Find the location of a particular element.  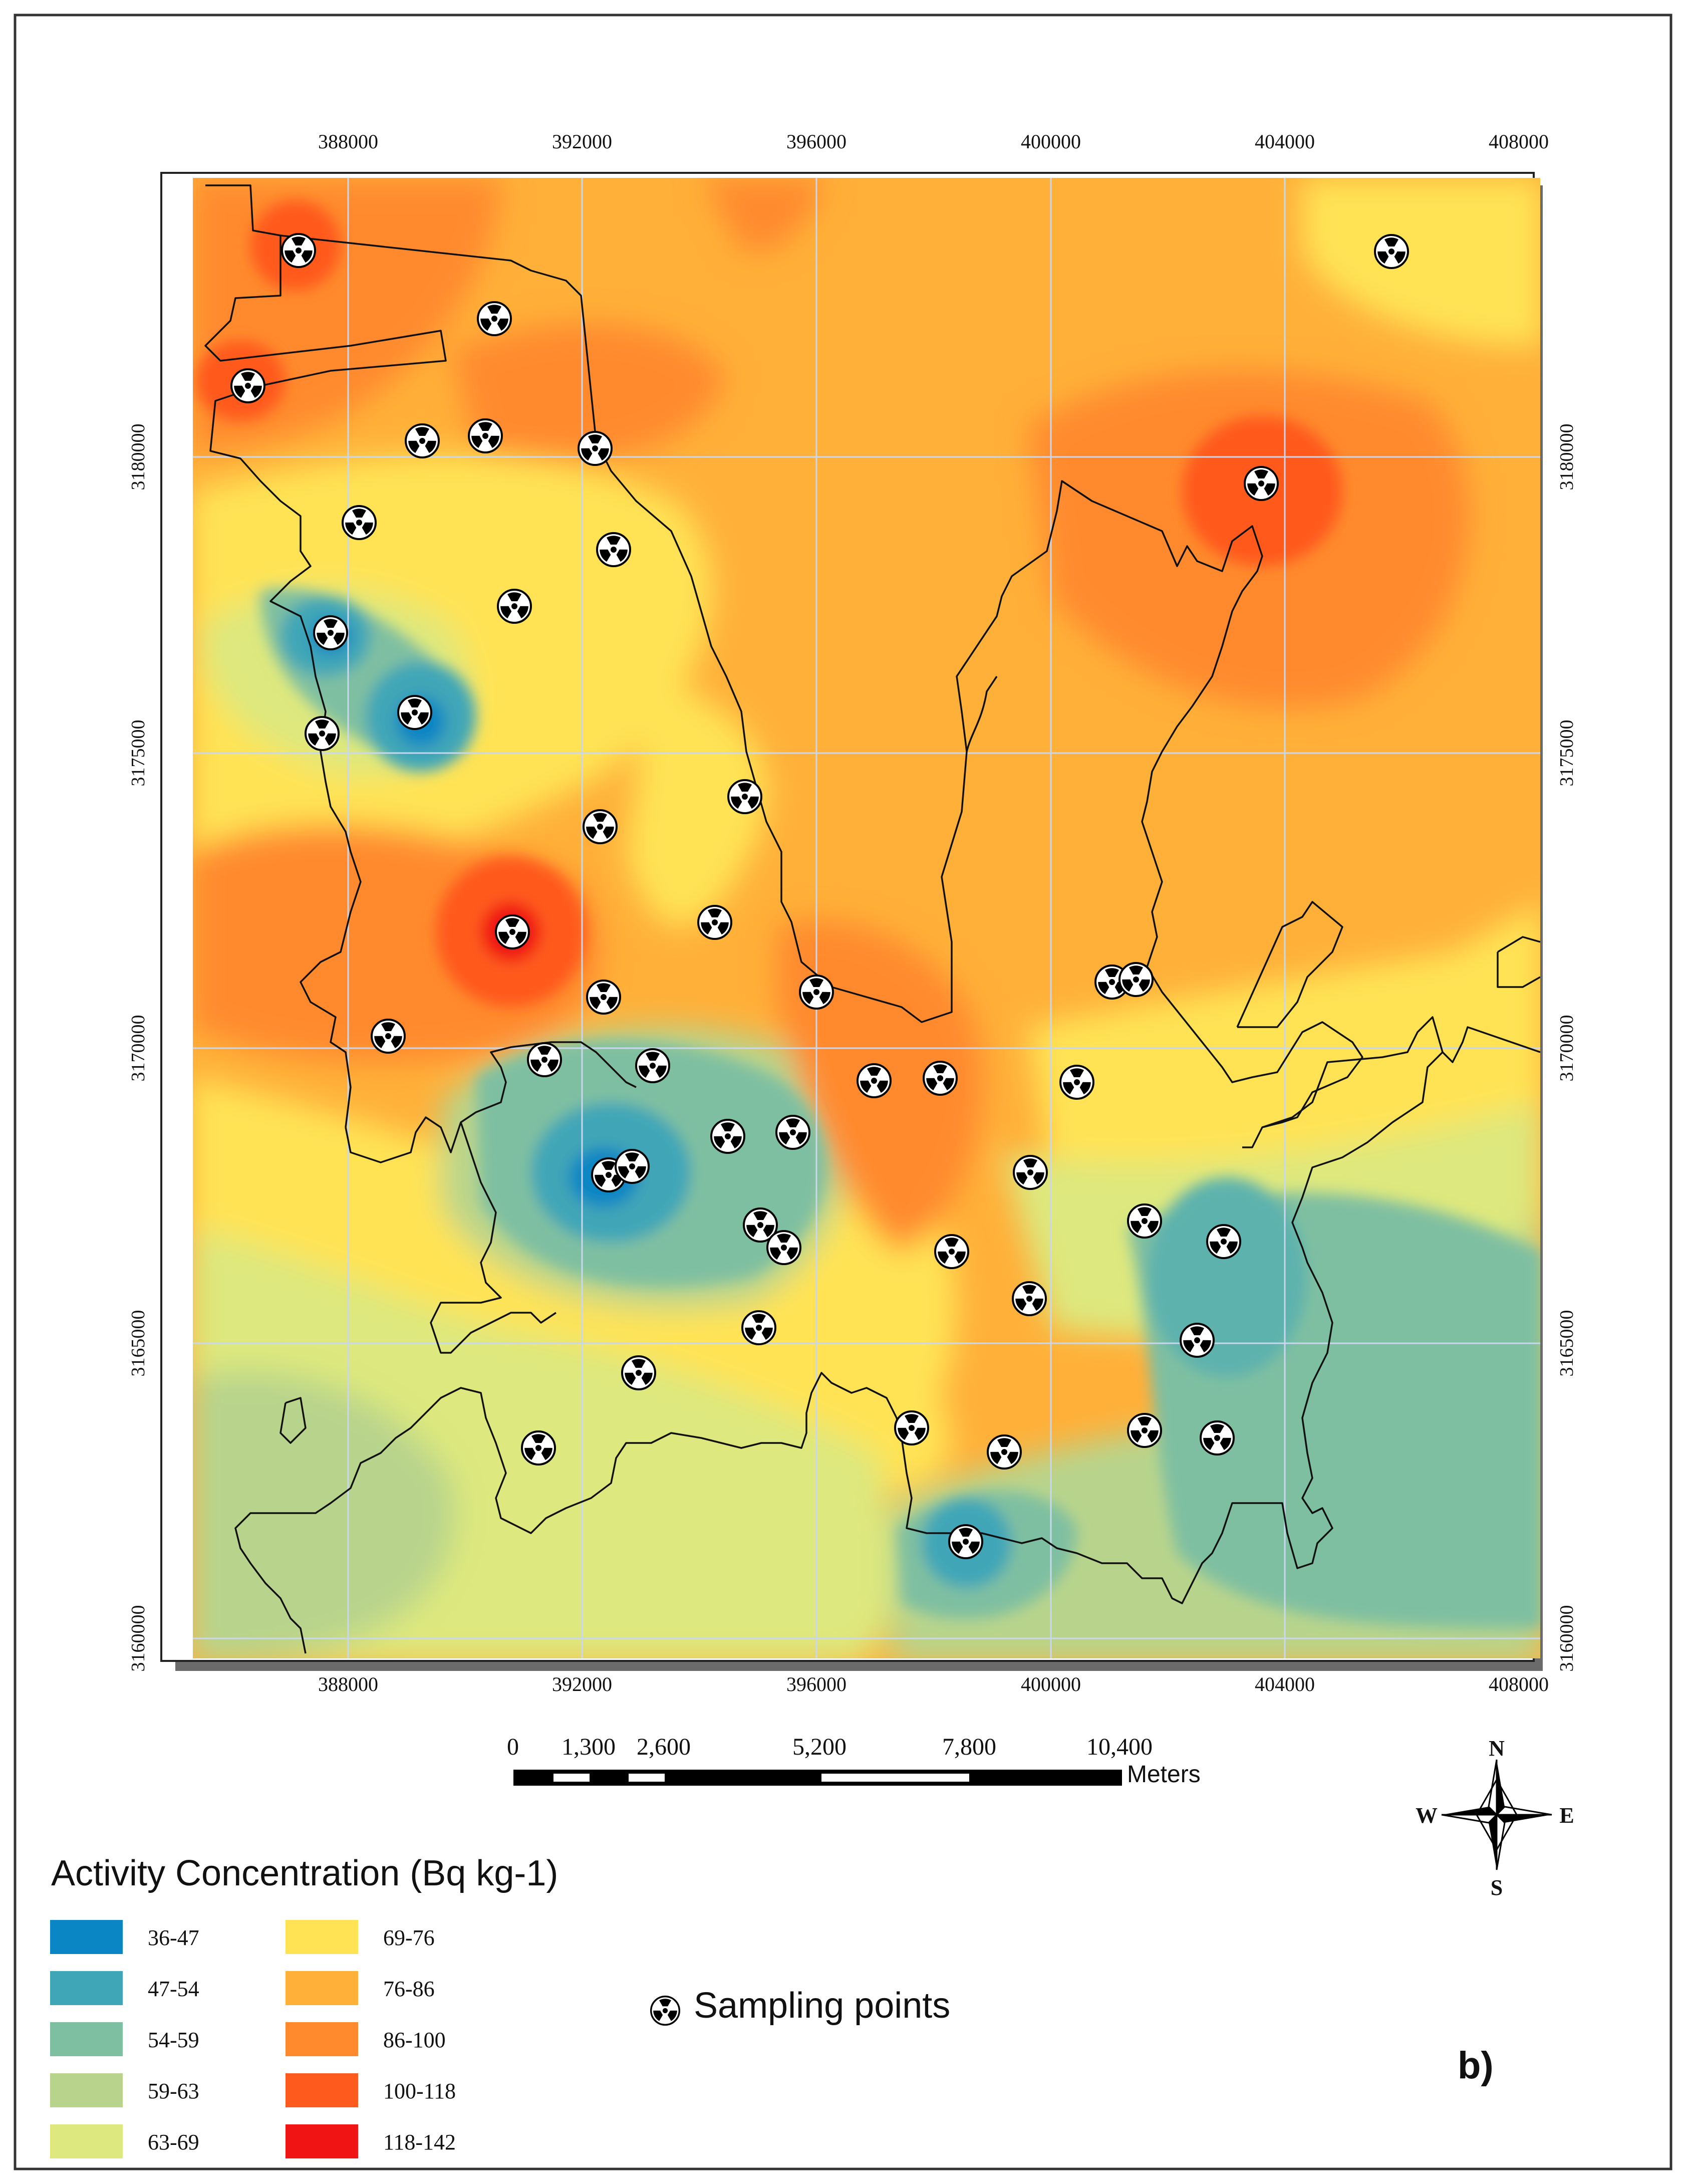

y-tick-right: 3160000 is located at coordinates (1566, 1638).